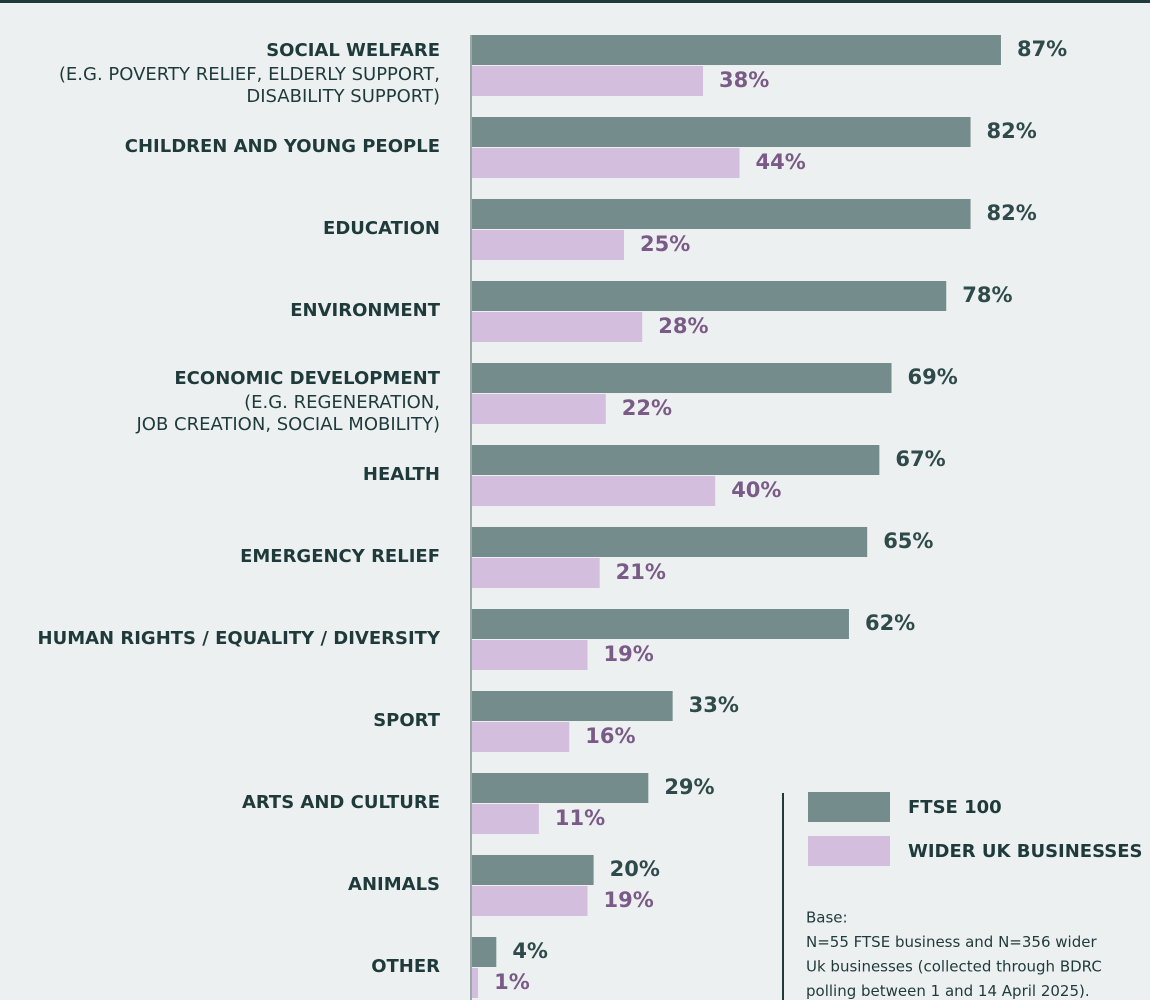 This screenshot has height=1000, width=1150. What do you see at coordinates (365, 310) in the screenshot?
I see `category-label: ENVIRONMENT` at bounding box center [365, 310].